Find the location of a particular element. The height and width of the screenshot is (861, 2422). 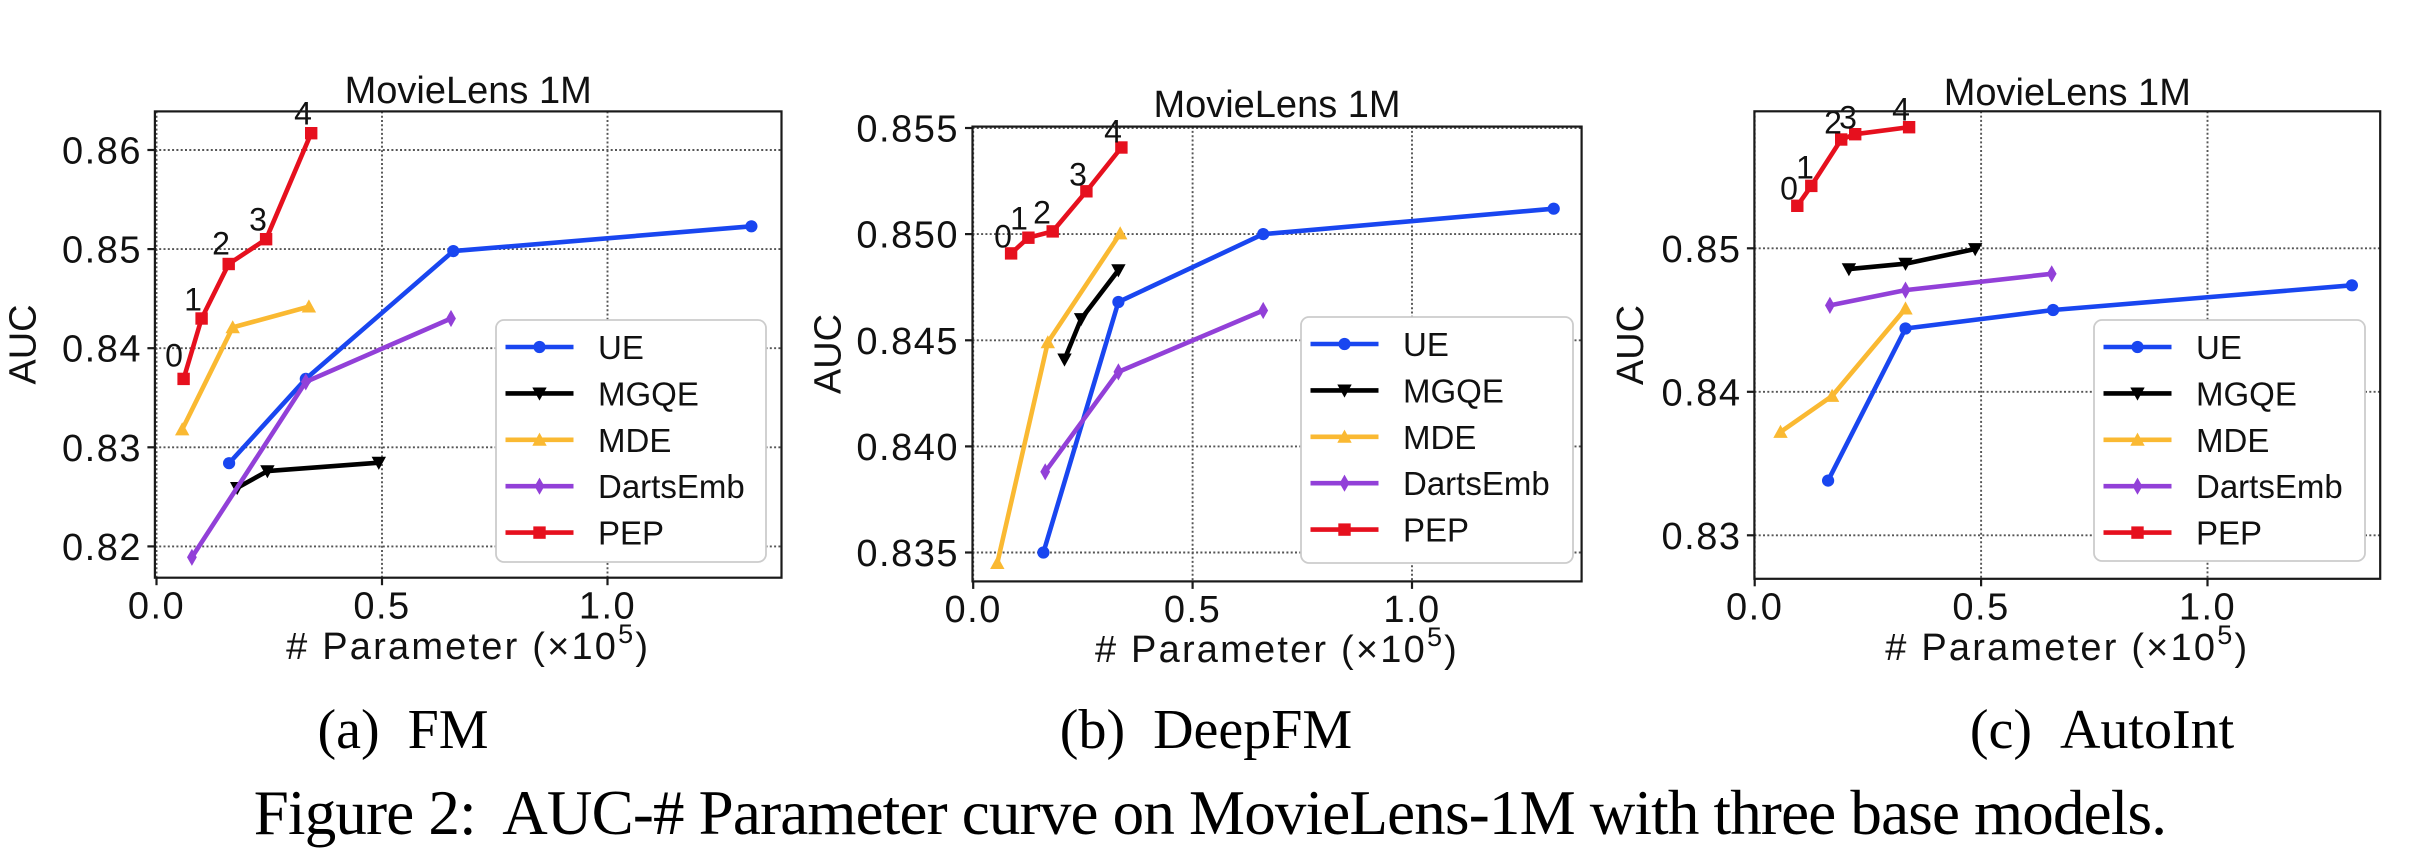

svg-text: 0.835 is located at coordinates (907, 554).